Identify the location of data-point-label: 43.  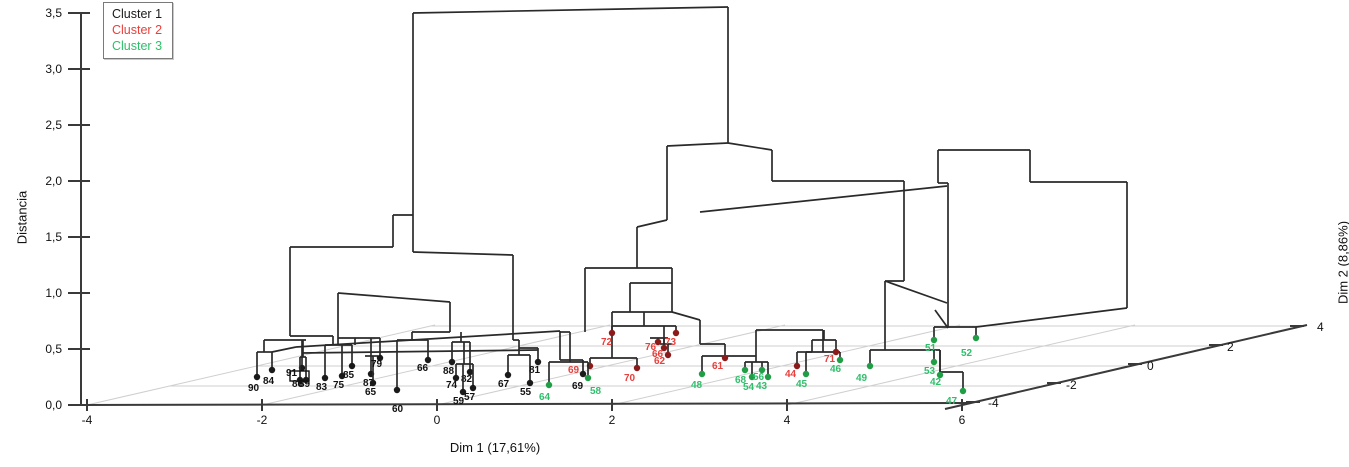
(762, 386).